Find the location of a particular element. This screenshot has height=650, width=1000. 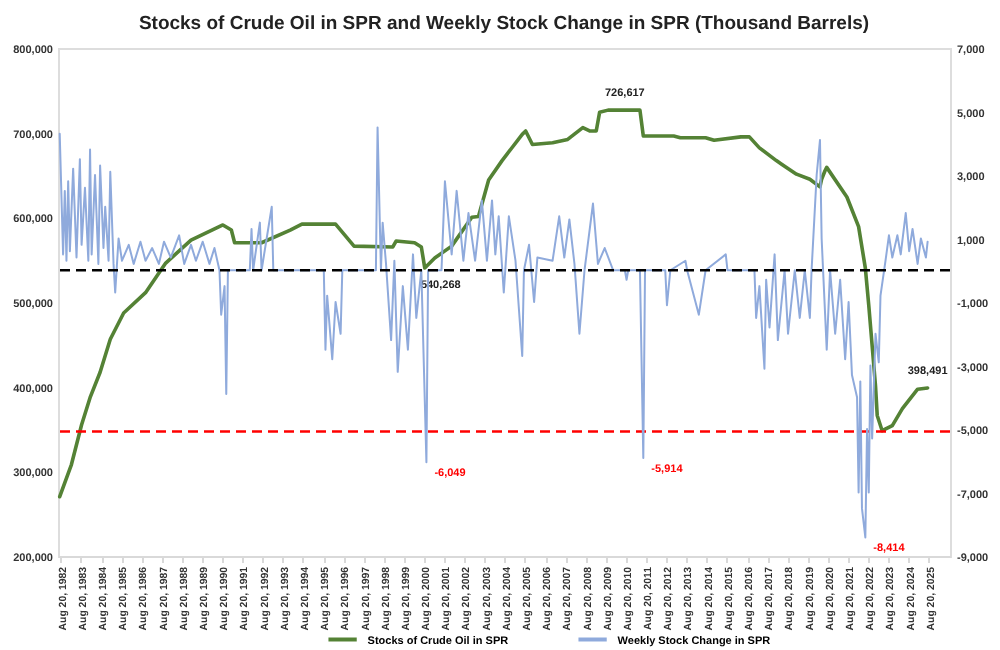

chart-title: Stocks of Crude Oil in SPR and Weekly Stock Change in SPR (Thousand Barrels) is located at coordinates (504, 24).